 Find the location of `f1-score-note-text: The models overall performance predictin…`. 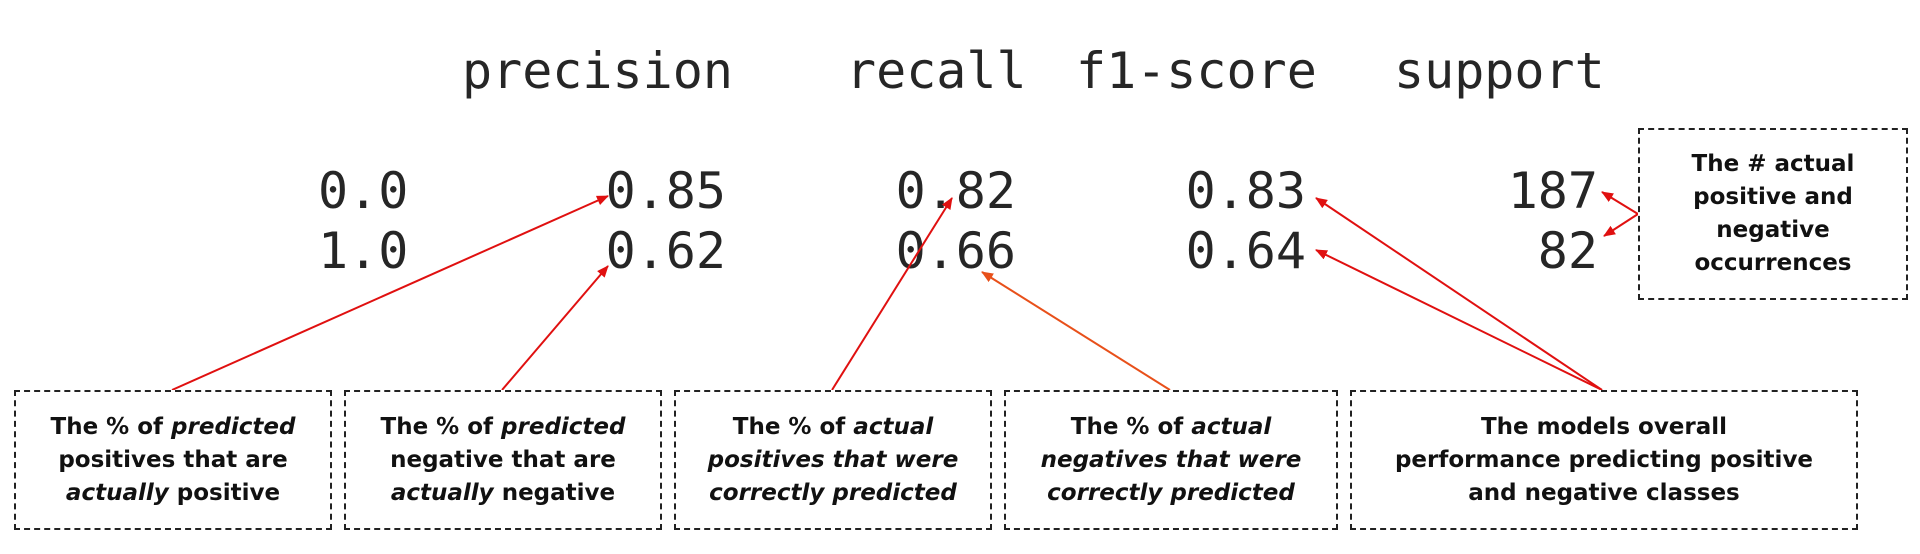

f1-score-note-text: The models overall performance predictin… is located at coordinates (1604, 460).